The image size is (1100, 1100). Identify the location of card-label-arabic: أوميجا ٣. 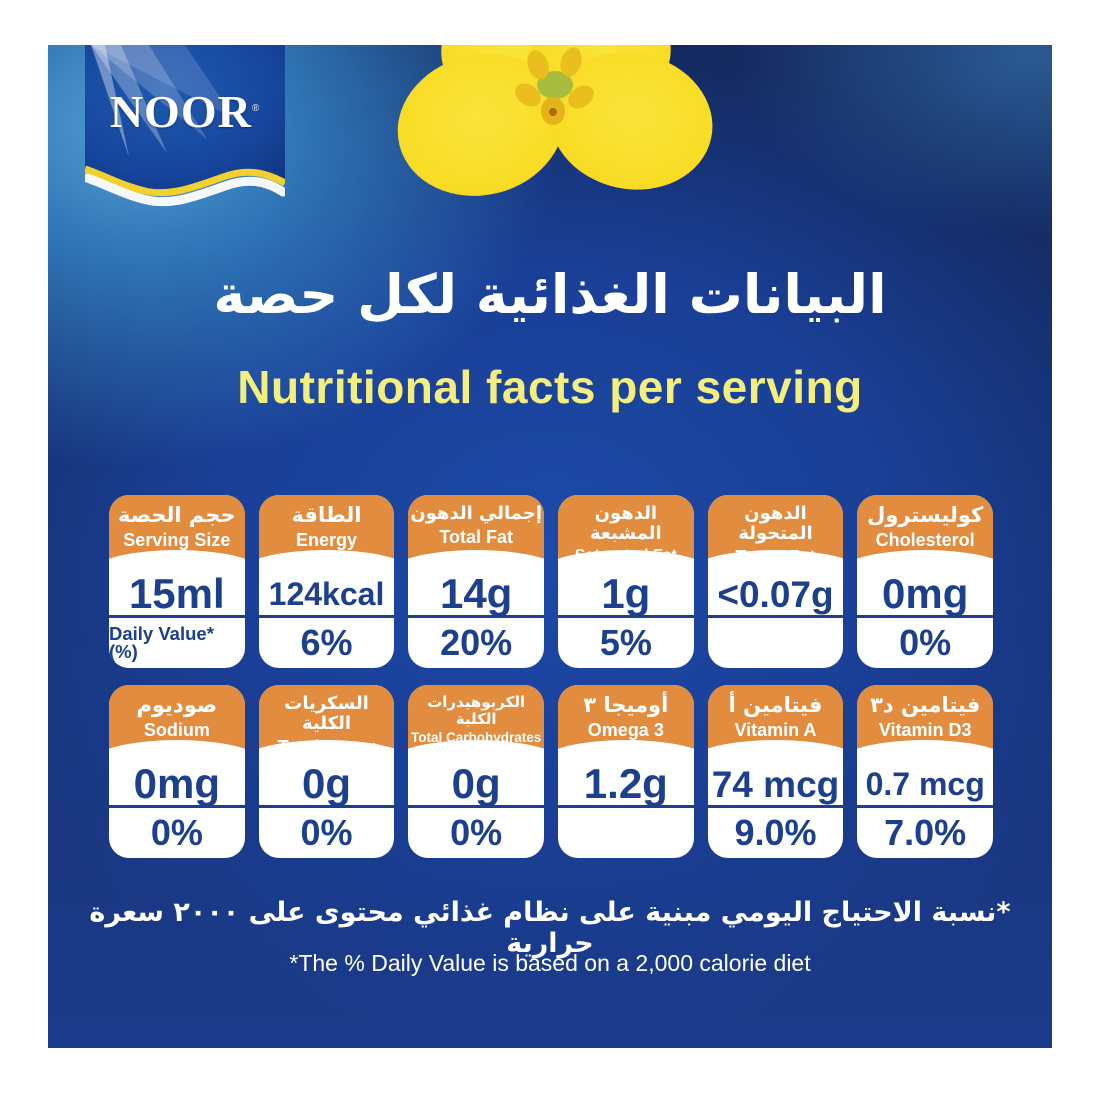
(626, 705).